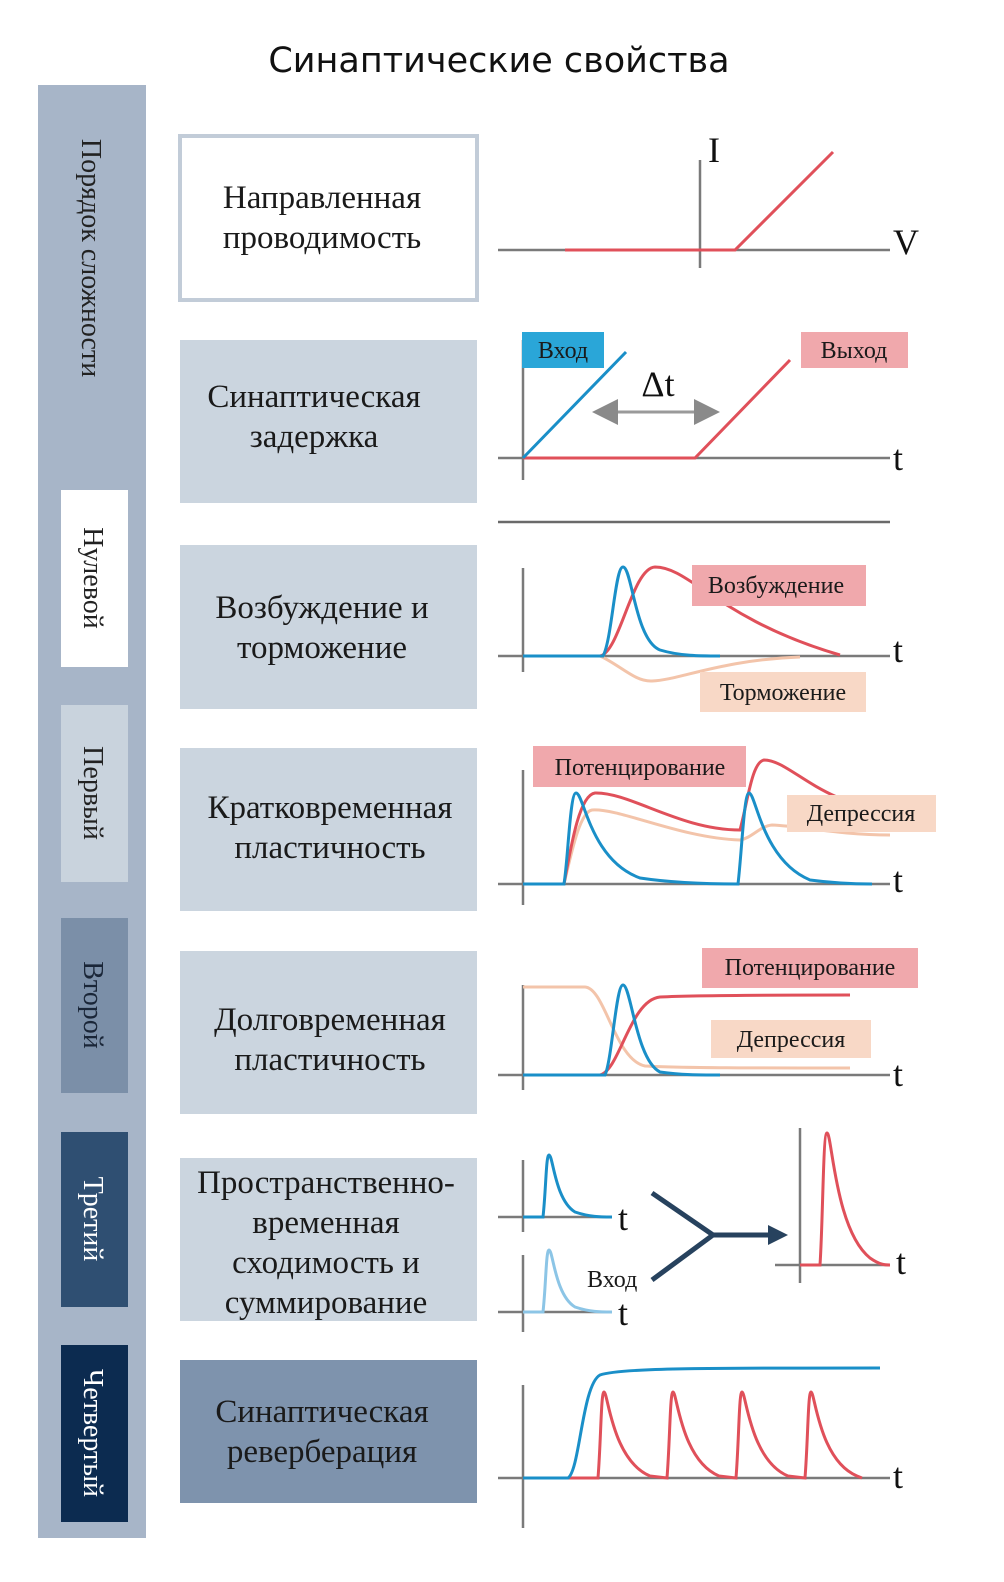 Image resolution: width=1004 pixels, height=1582 pixels. I want to click on excitation-label-bg, so click(779, 585).